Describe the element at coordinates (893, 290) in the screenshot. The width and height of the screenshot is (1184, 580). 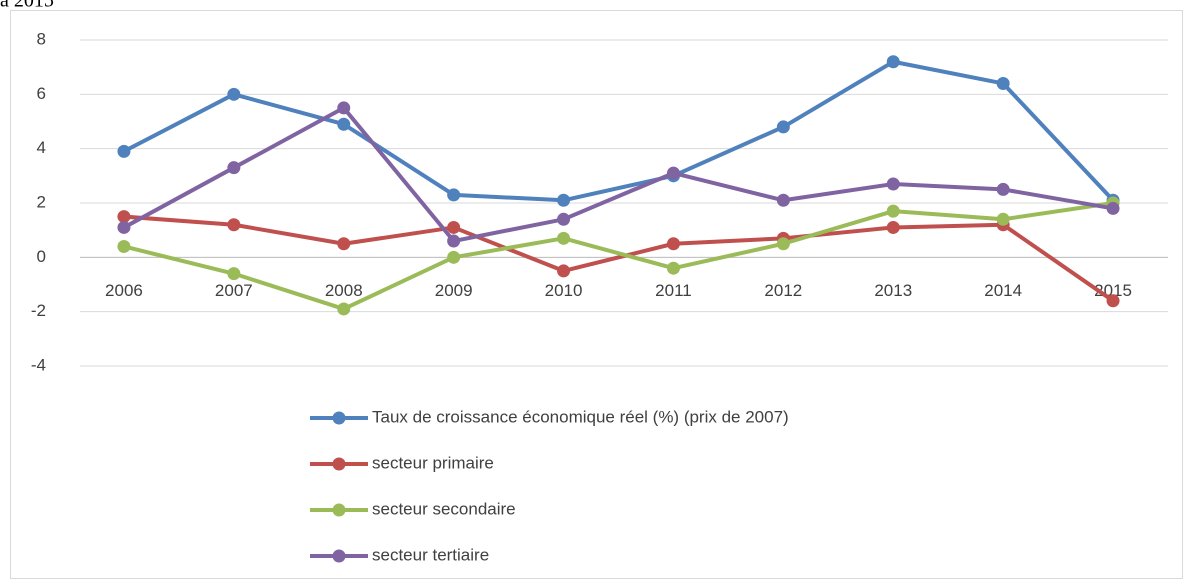
I see `x-tick-label: 2013` at that location.